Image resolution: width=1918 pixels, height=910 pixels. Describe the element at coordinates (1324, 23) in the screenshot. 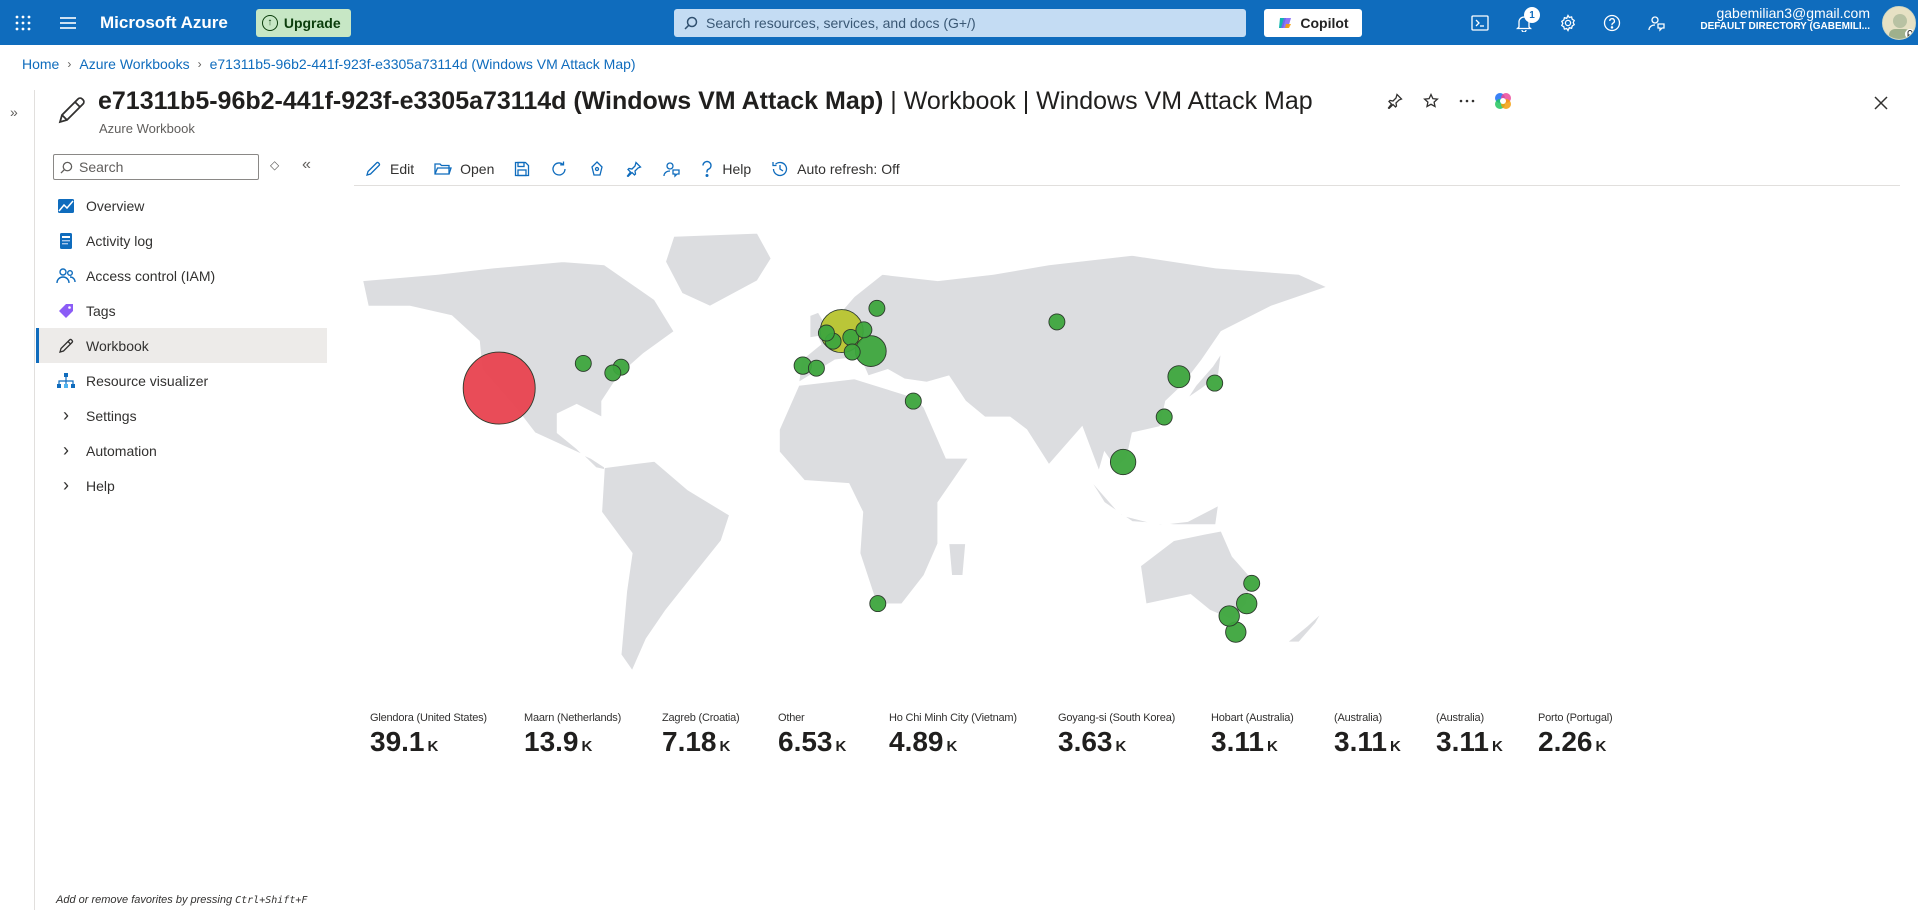

I see `copilot-label: Copilot` at that location.